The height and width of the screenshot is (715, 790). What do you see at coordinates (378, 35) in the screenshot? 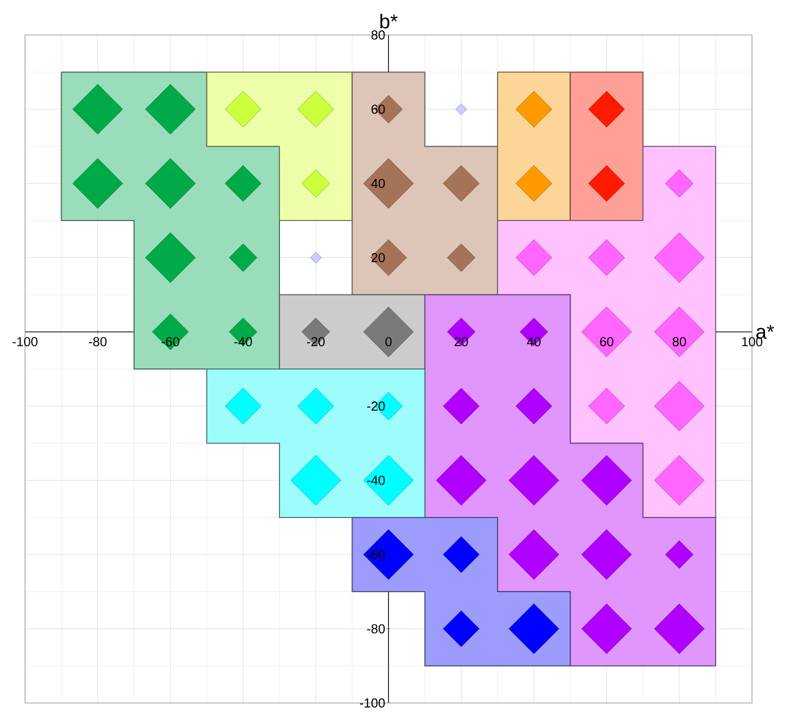
I see `y-tick-label: 80` at bounding box center [378, 35].